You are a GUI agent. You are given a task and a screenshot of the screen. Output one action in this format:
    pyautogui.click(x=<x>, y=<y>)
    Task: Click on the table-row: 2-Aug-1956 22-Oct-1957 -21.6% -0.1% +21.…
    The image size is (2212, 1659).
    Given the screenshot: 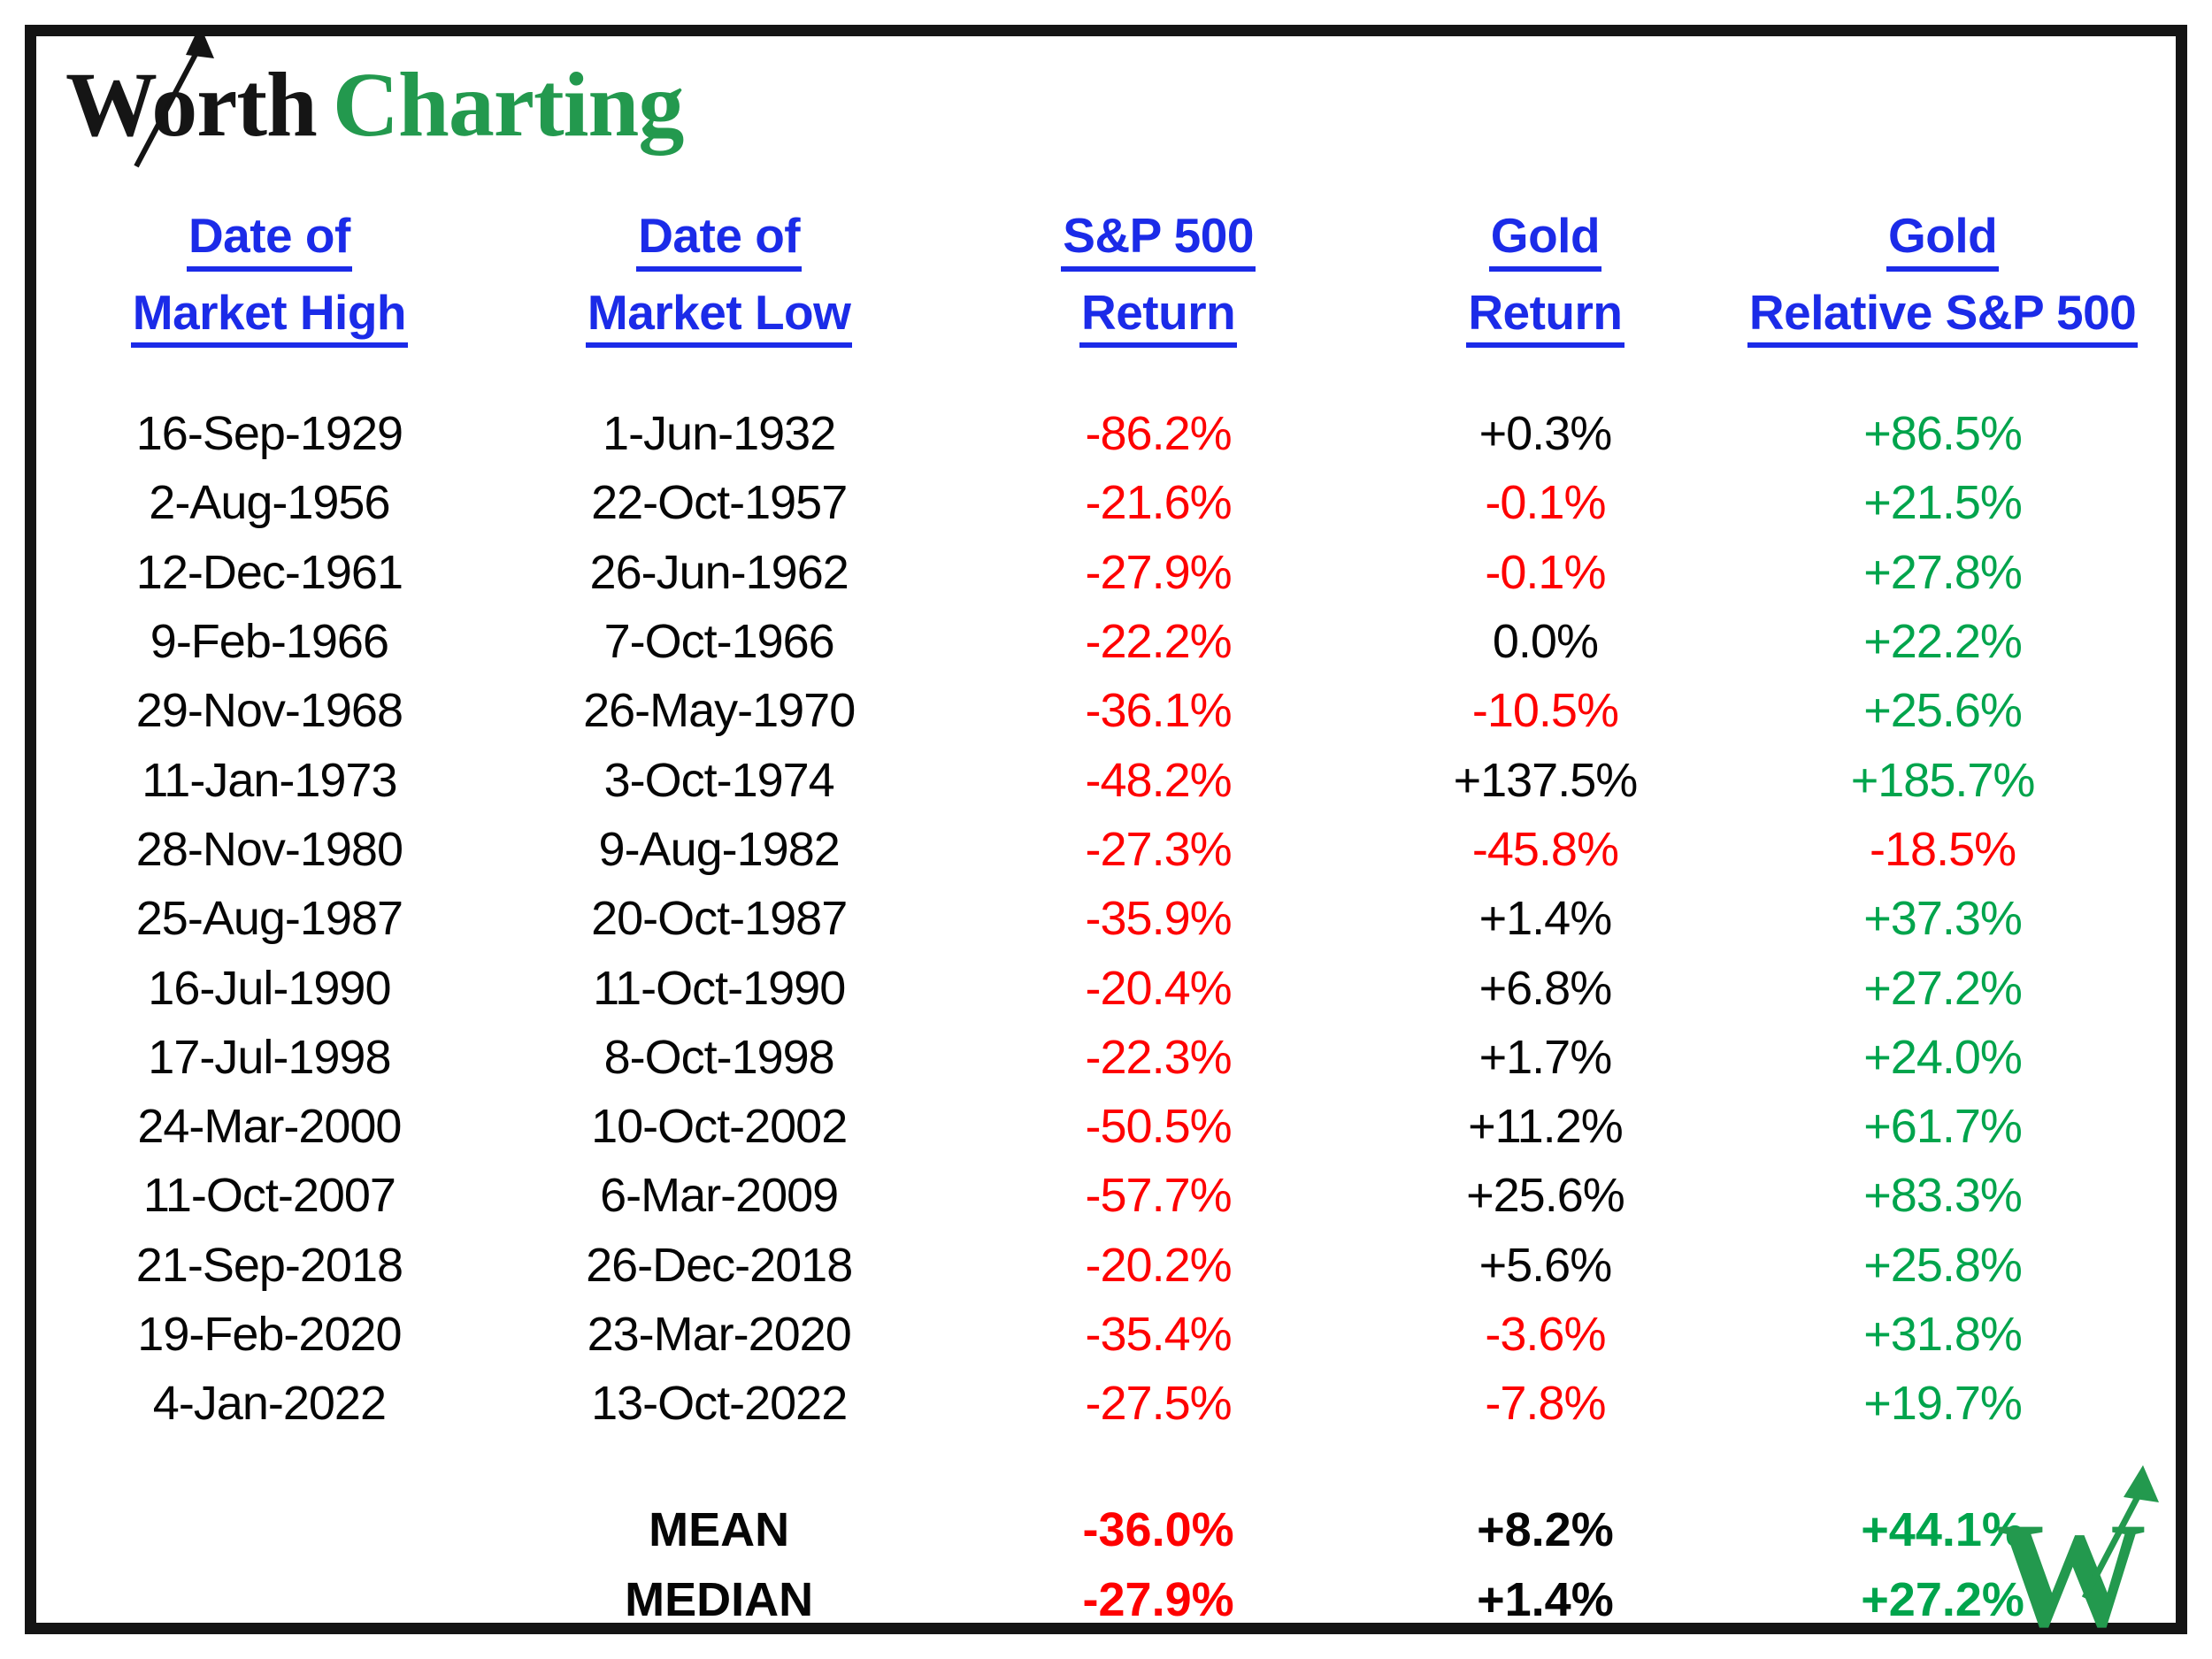 What is the action you would take?
    pyautogui.click(x=1106, y=503)
    